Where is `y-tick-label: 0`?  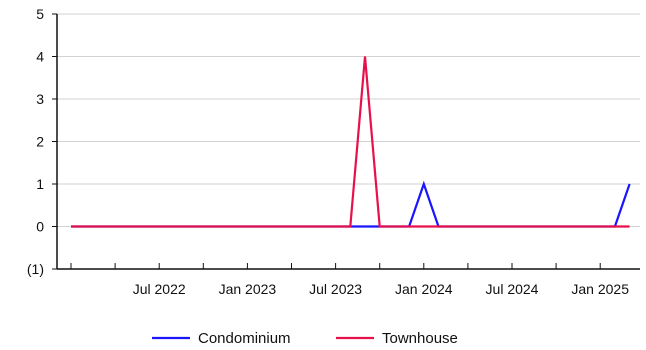 y-tick-label: 0 is located at coordinates (40, 227).